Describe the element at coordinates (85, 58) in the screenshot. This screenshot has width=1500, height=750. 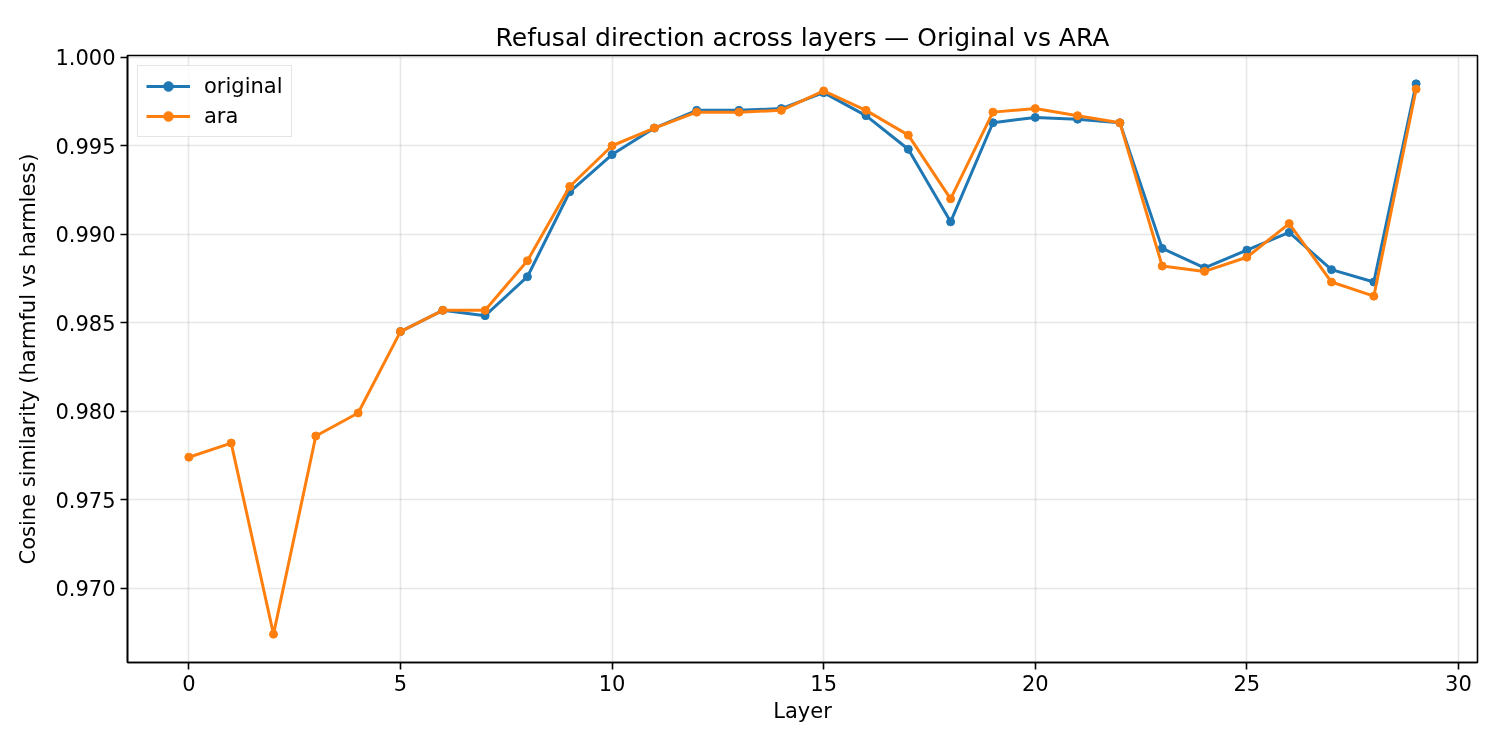
I see `y-tick-label: 1.000` at that location.